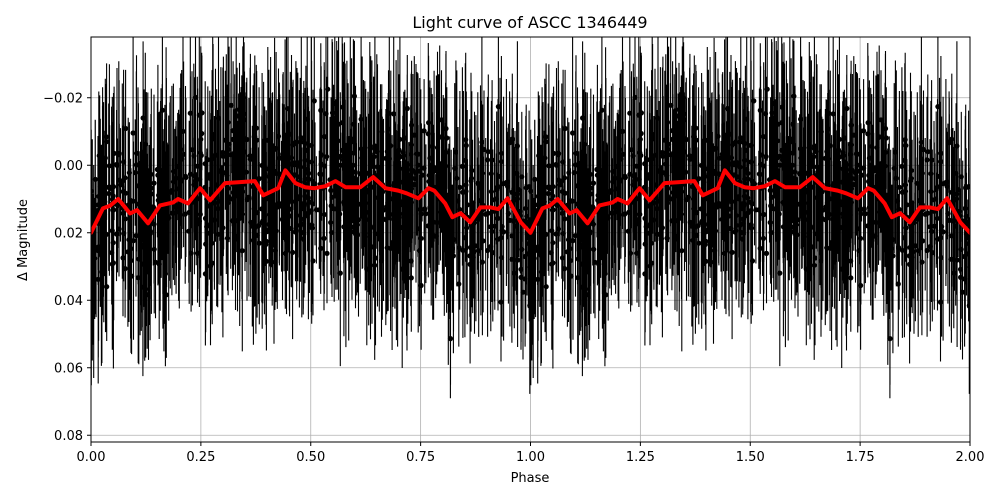  I want to click on x-tick-label: 1.75, so click(860, 457).